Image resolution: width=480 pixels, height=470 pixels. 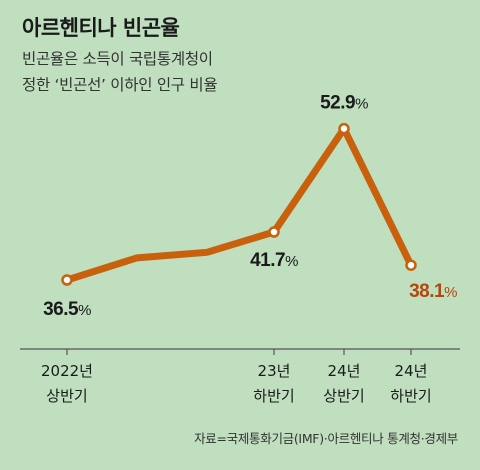 I want to click on source-note: 자료=국제통화기금(IMF)·아르헨티나 통계청·경제부, so click(x=326, y=438).